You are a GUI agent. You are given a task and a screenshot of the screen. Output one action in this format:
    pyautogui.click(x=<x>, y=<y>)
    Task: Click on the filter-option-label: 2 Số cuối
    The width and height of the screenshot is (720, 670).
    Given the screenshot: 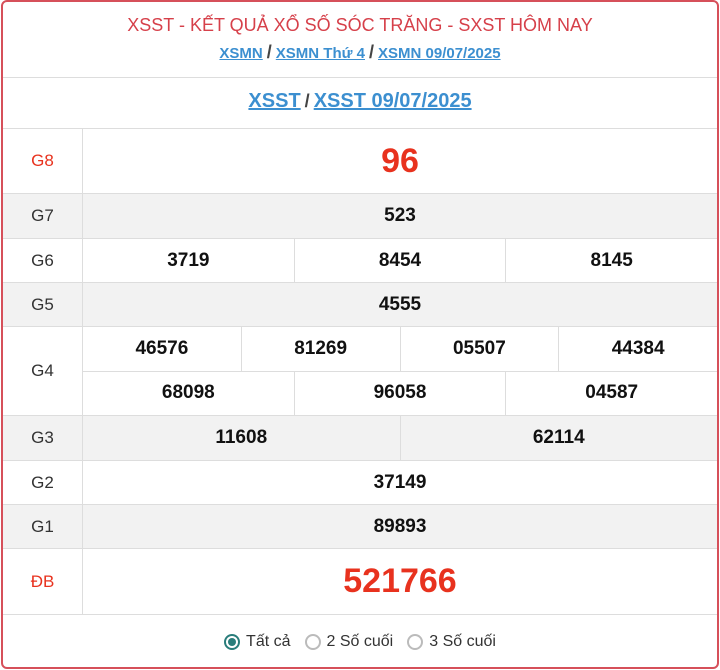 What is the action you would take?
    pyautogui.click(x=360, y=641)
    